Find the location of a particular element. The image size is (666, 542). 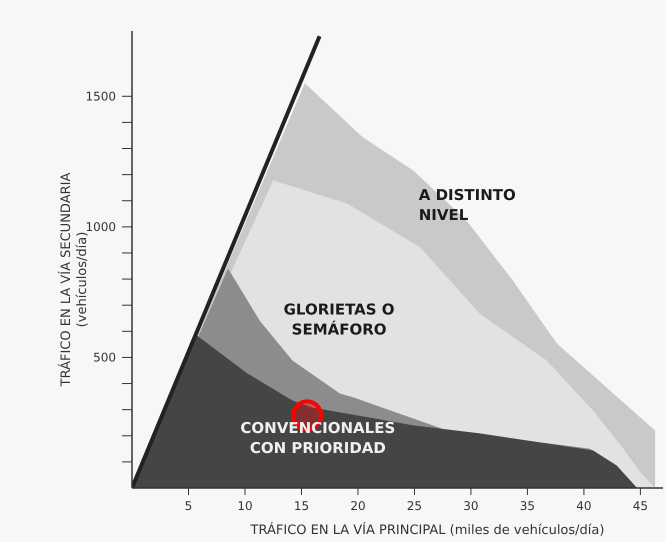

series-label: GLORIETAS O SEMÁFORO is located at coordinates (339, 319).